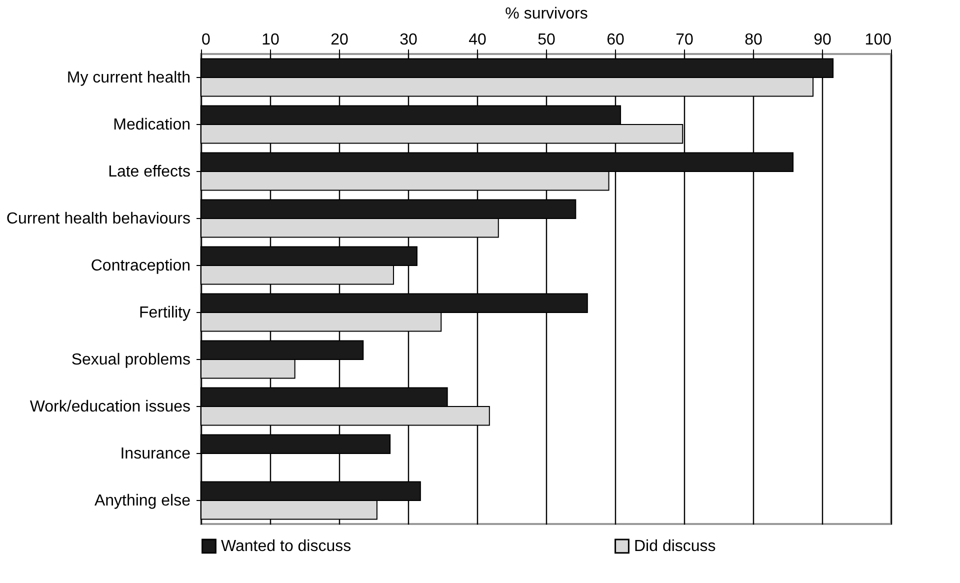 The height and width of the screenshot is (583, 960). Describe the element at coordinates (409, 40) in the screenshot. I see `x-tick-label: 30` at that location.